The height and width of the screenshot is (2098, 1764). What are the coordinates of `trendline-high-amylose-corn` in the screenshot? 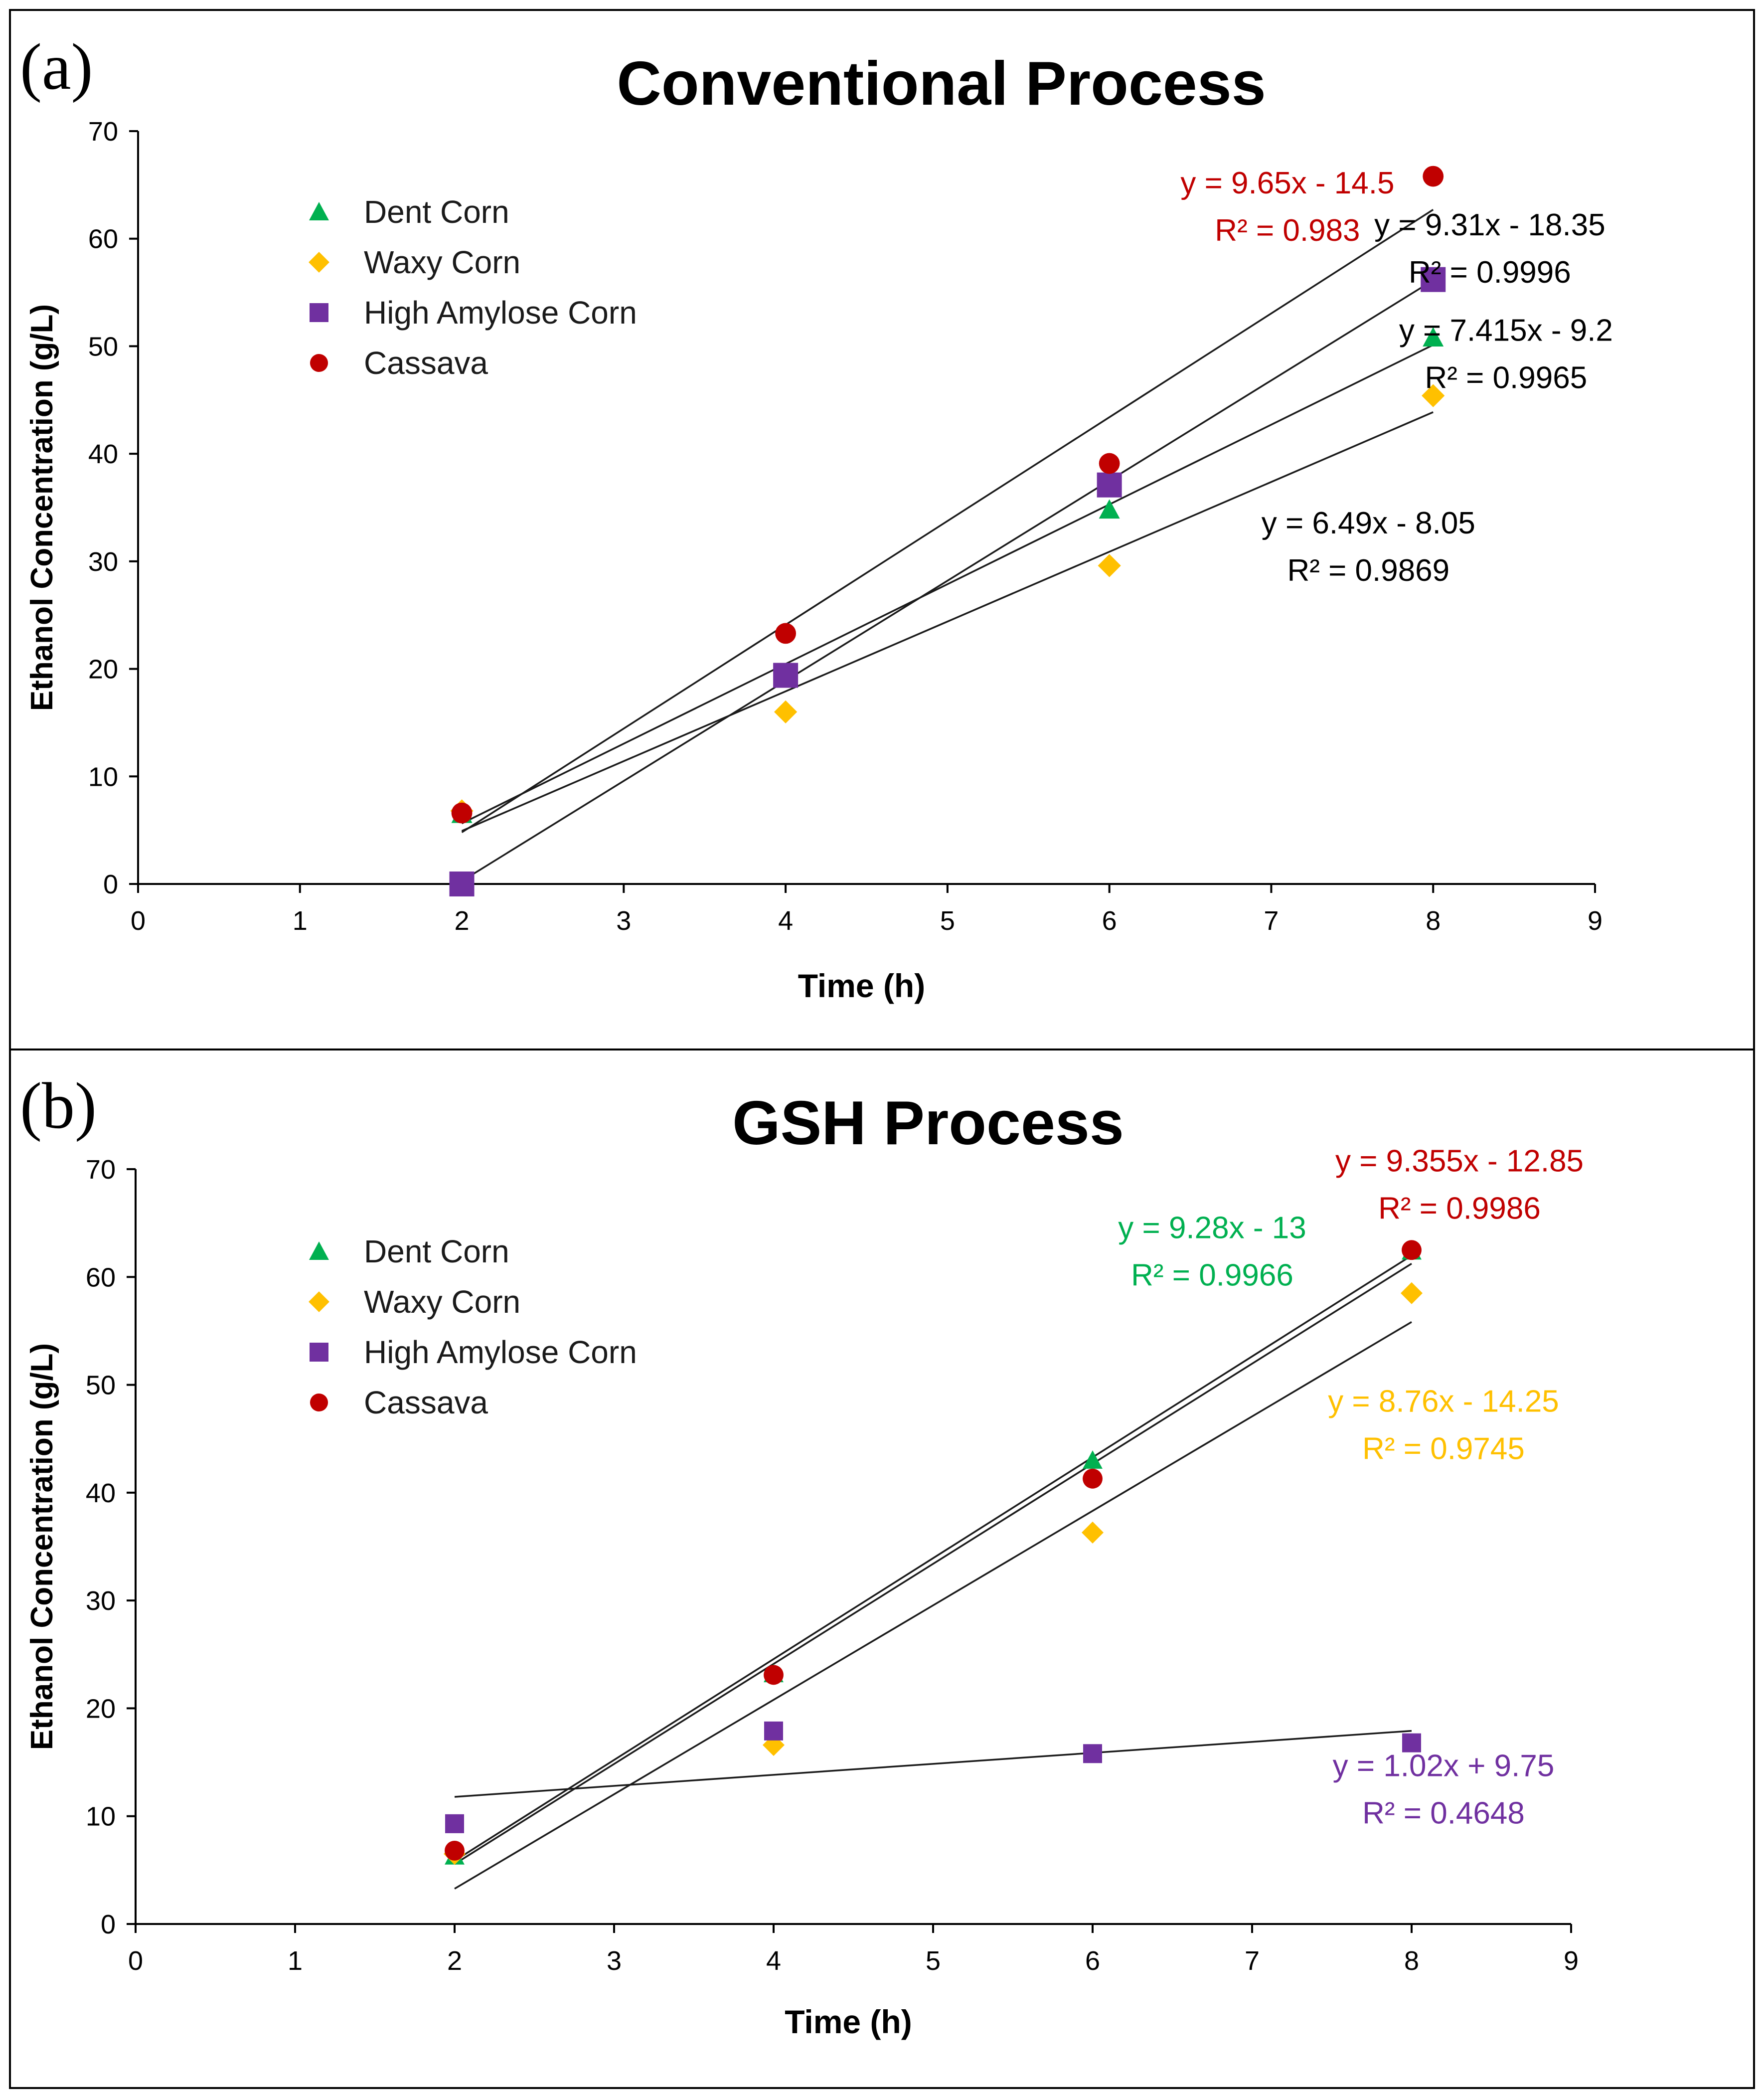 It's located at (933, 1764).